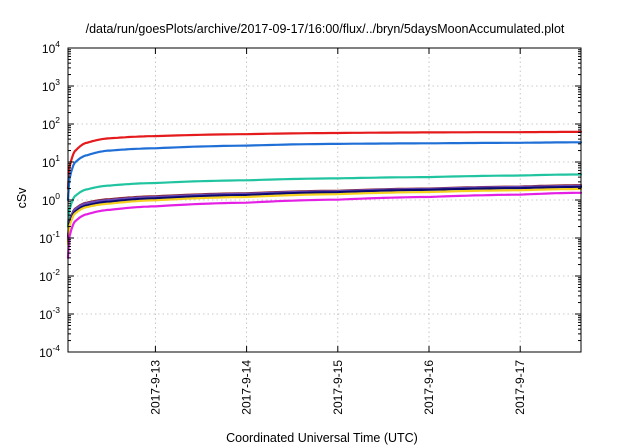  Describe the element at coordinates (51, 85) in the screenshot. I see `y-tick-label: 10³` at that location.